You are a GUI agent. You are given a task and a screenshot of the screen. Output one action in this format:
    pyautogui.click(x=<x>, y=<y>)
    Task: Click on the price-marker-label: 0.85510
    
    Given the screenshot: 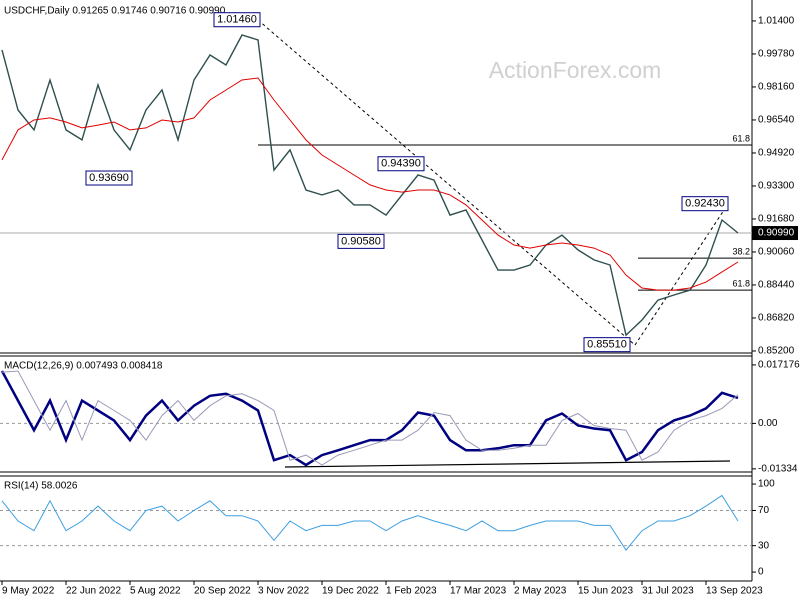 What is the action you would take?
    pyautogui.click(x=607, y=345)
    